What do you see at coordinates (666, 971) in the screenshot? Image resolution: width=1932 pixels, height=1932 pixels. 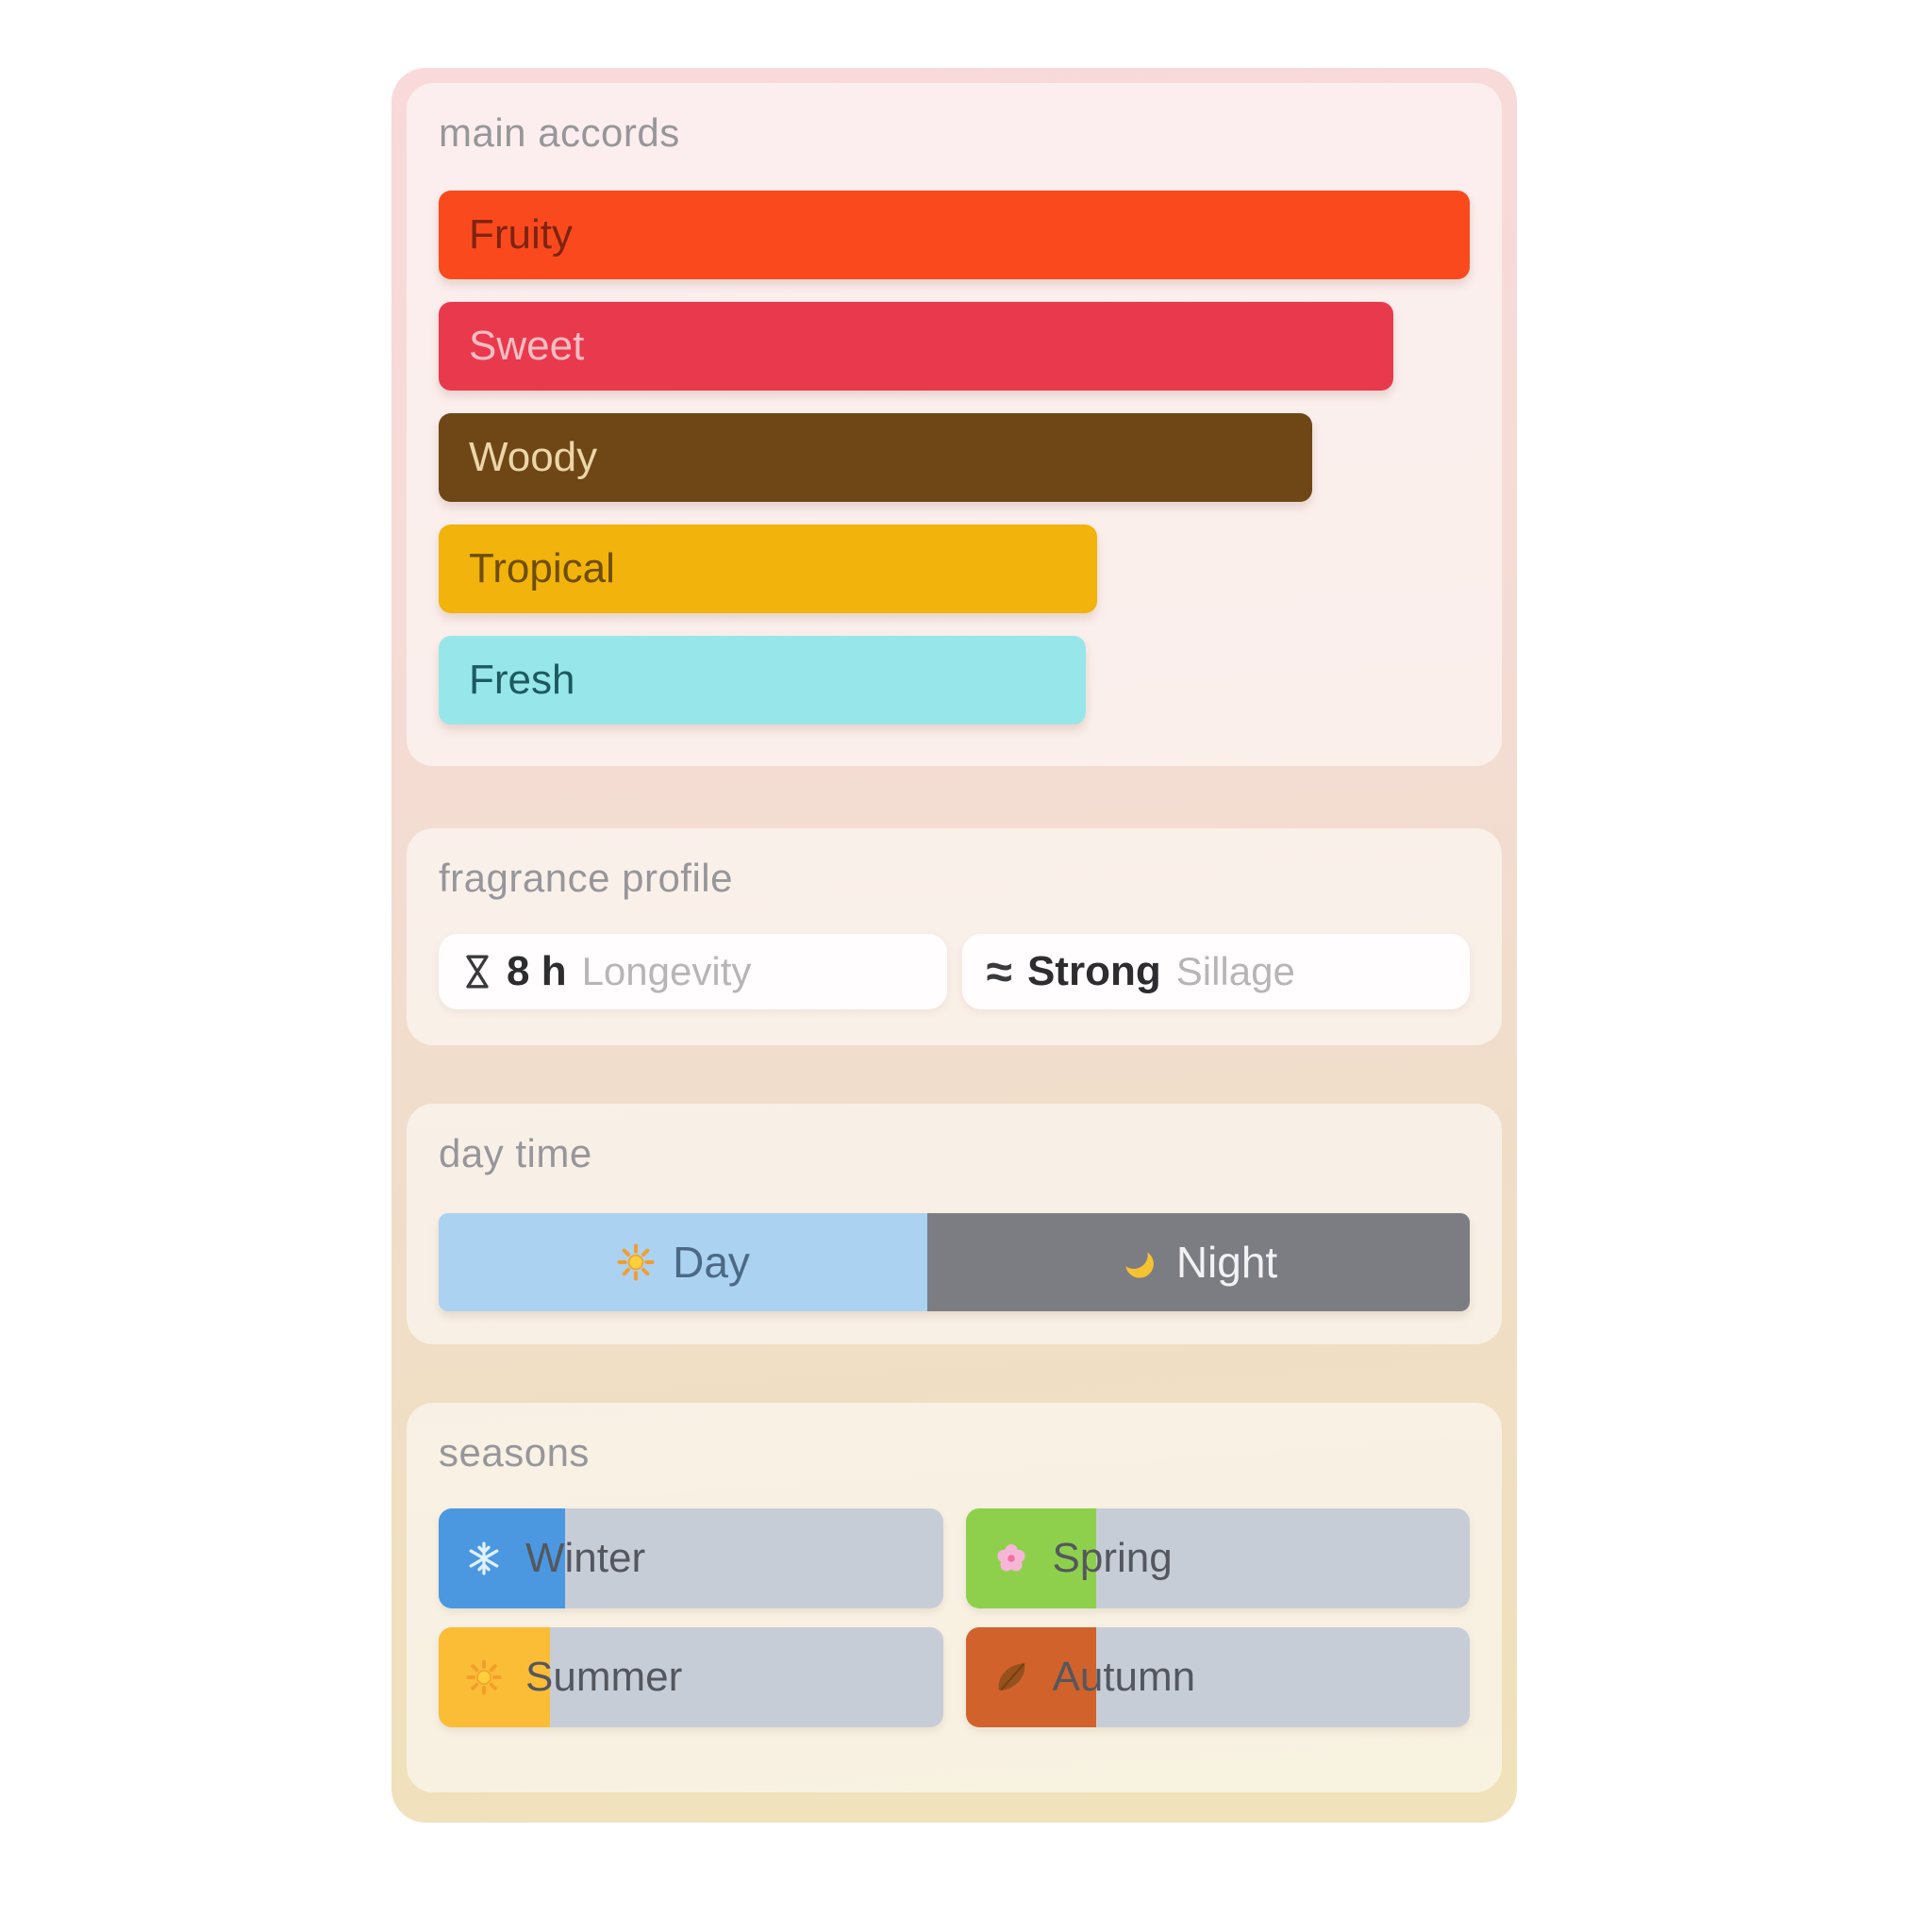 I see `stat-label: Longevity` at bounding box center [666, 971].